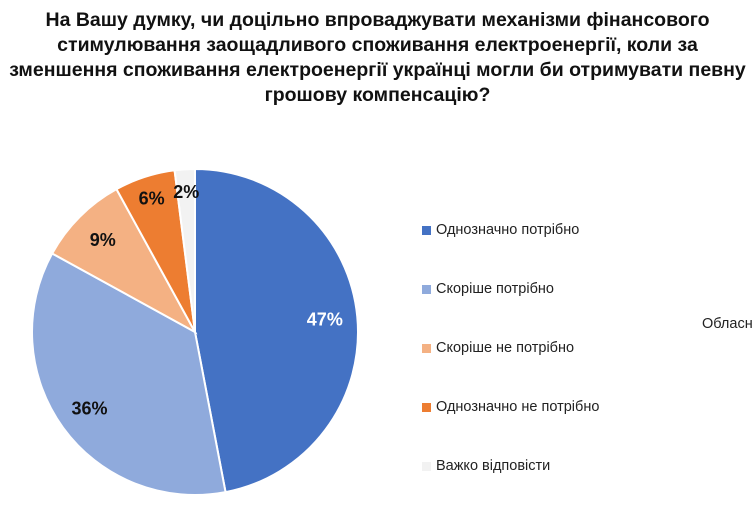  What do you see at coordinates (505, 348) in the screenshot?
I see `legend-label: Скоріше не потрібно` at bounding box center [505, 348].